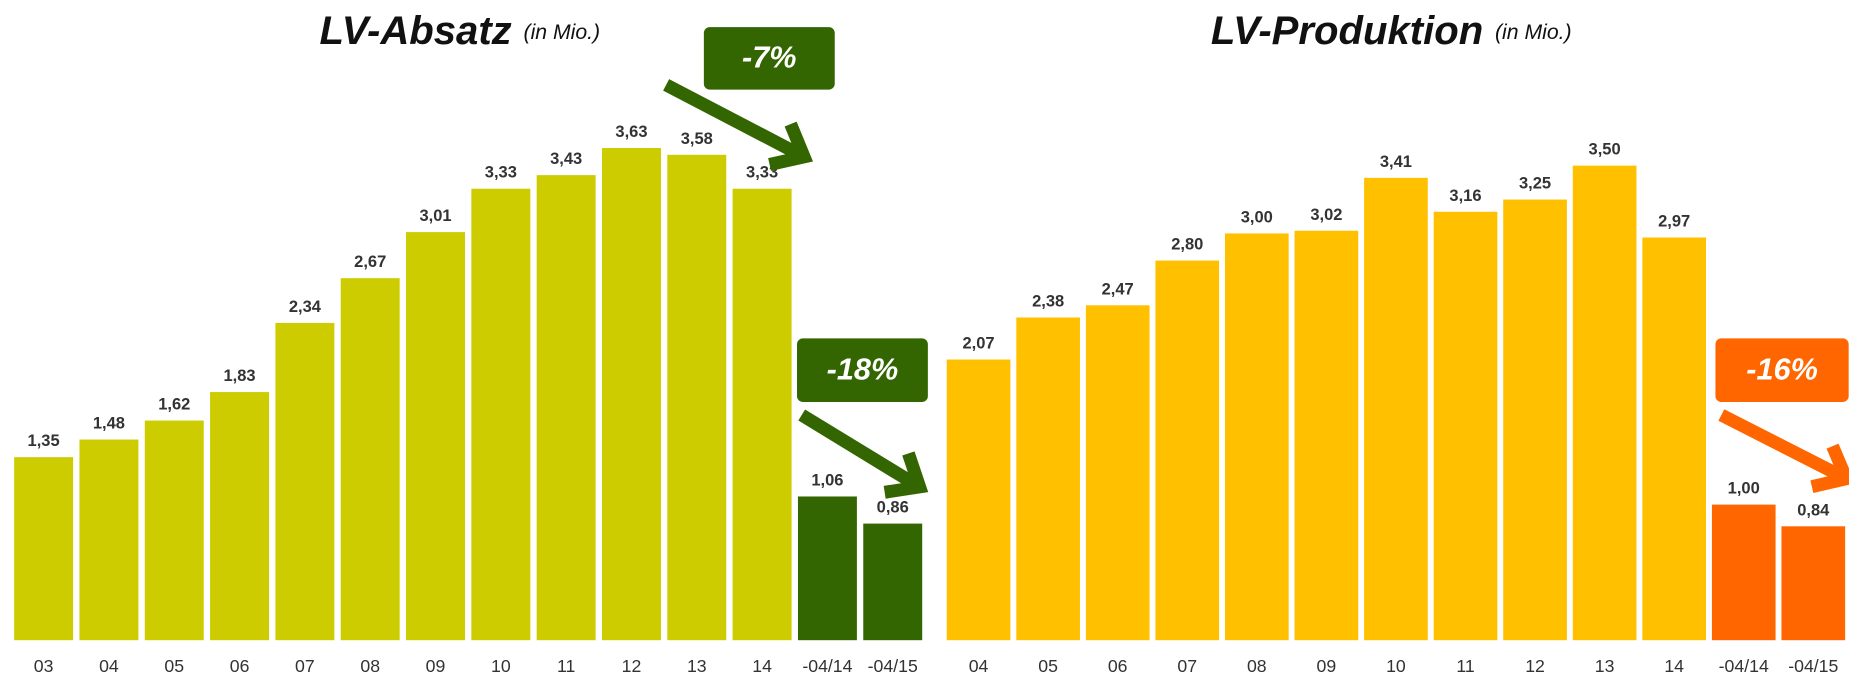 Image resolution: width=1849 pixels, height=677 pixels. I want to click on value-label: 3,58, so click(697, 139).